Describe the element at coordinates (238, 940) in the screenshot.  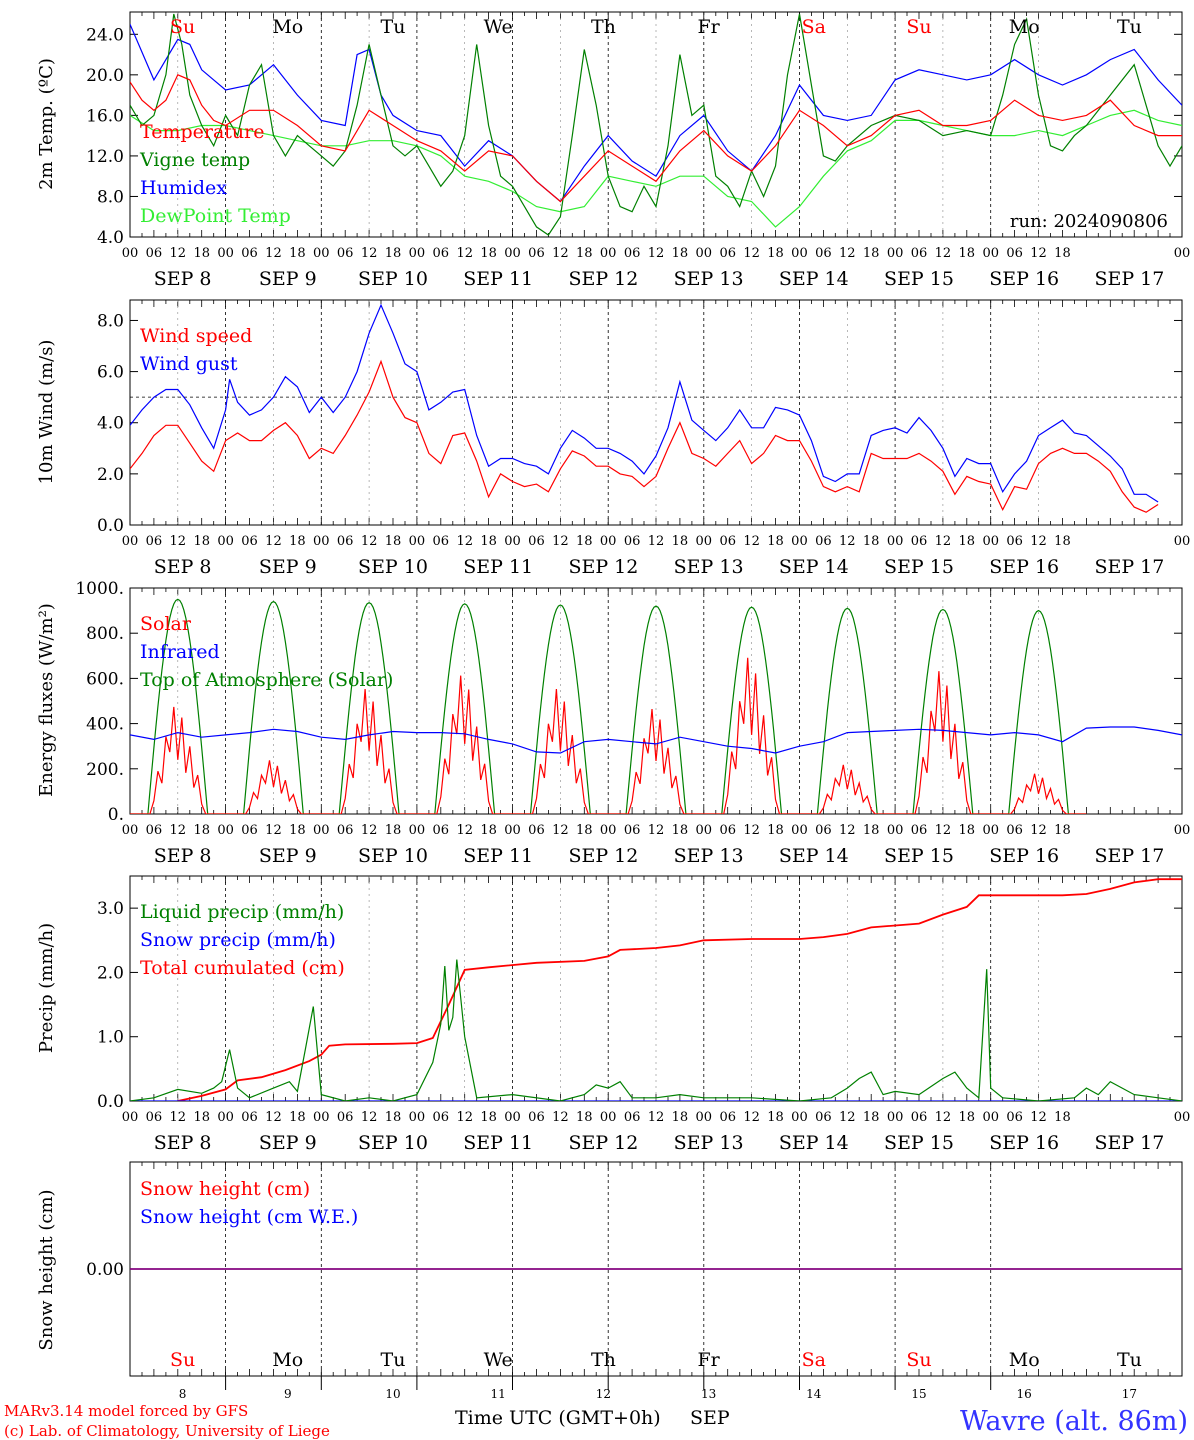
I see `legend-entry: Snow precip (mm/h)` at that location.